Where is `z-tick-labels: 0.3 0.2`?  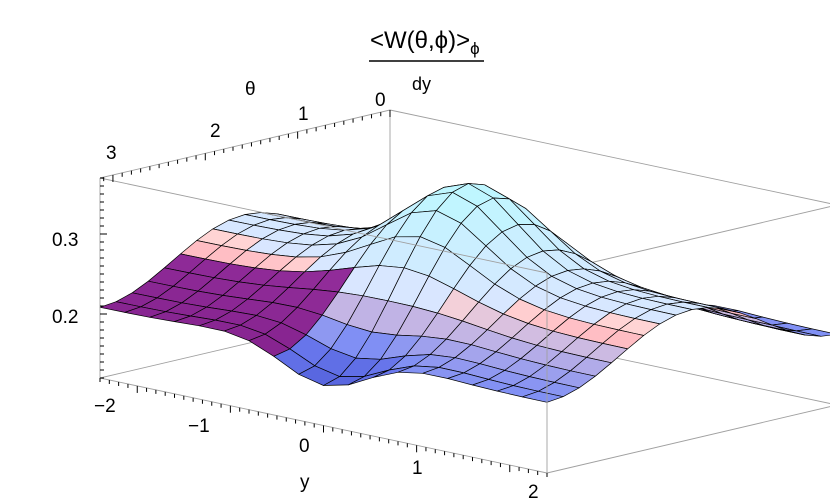
z-tick-labels: 0.3 0.2 is located at coordinates (65, 279).